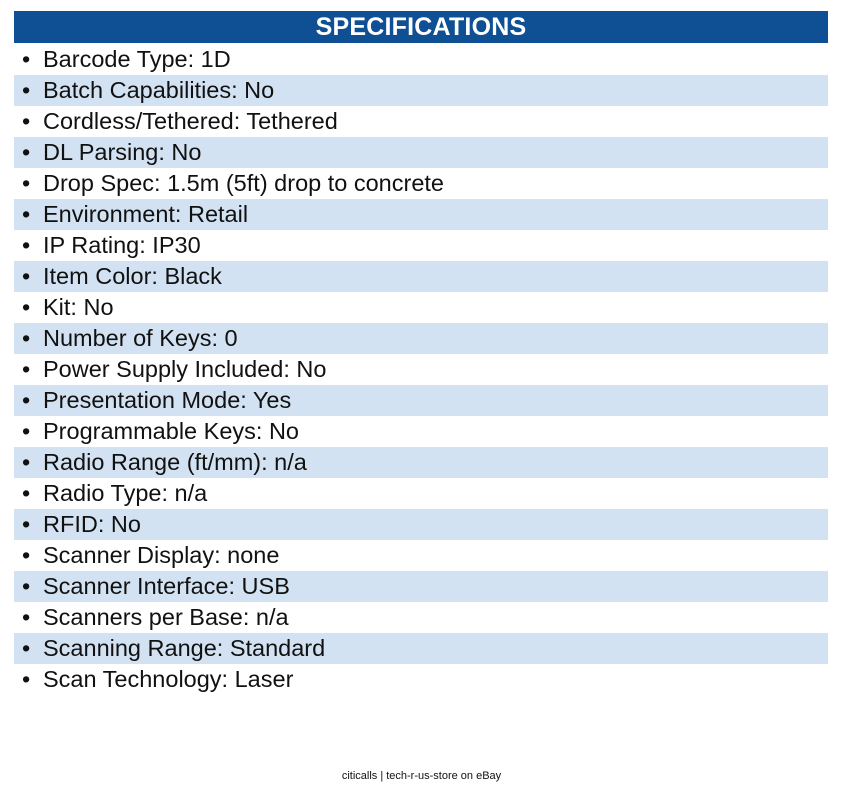  What do you see at coordinates (421, 493) in the screenshot?
I see `spec-row: • Radio Type: n/a` at bounding box center [421, 493].